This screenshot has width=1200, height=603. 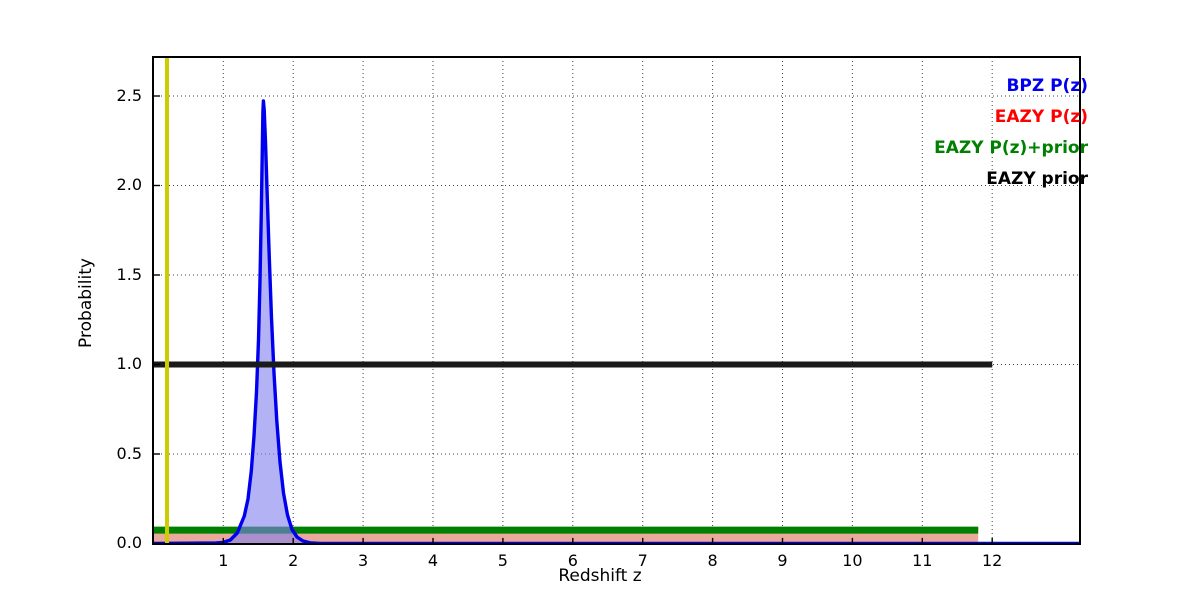 I want to click on ytick-label: 2.0, so click(x=129, y=184).